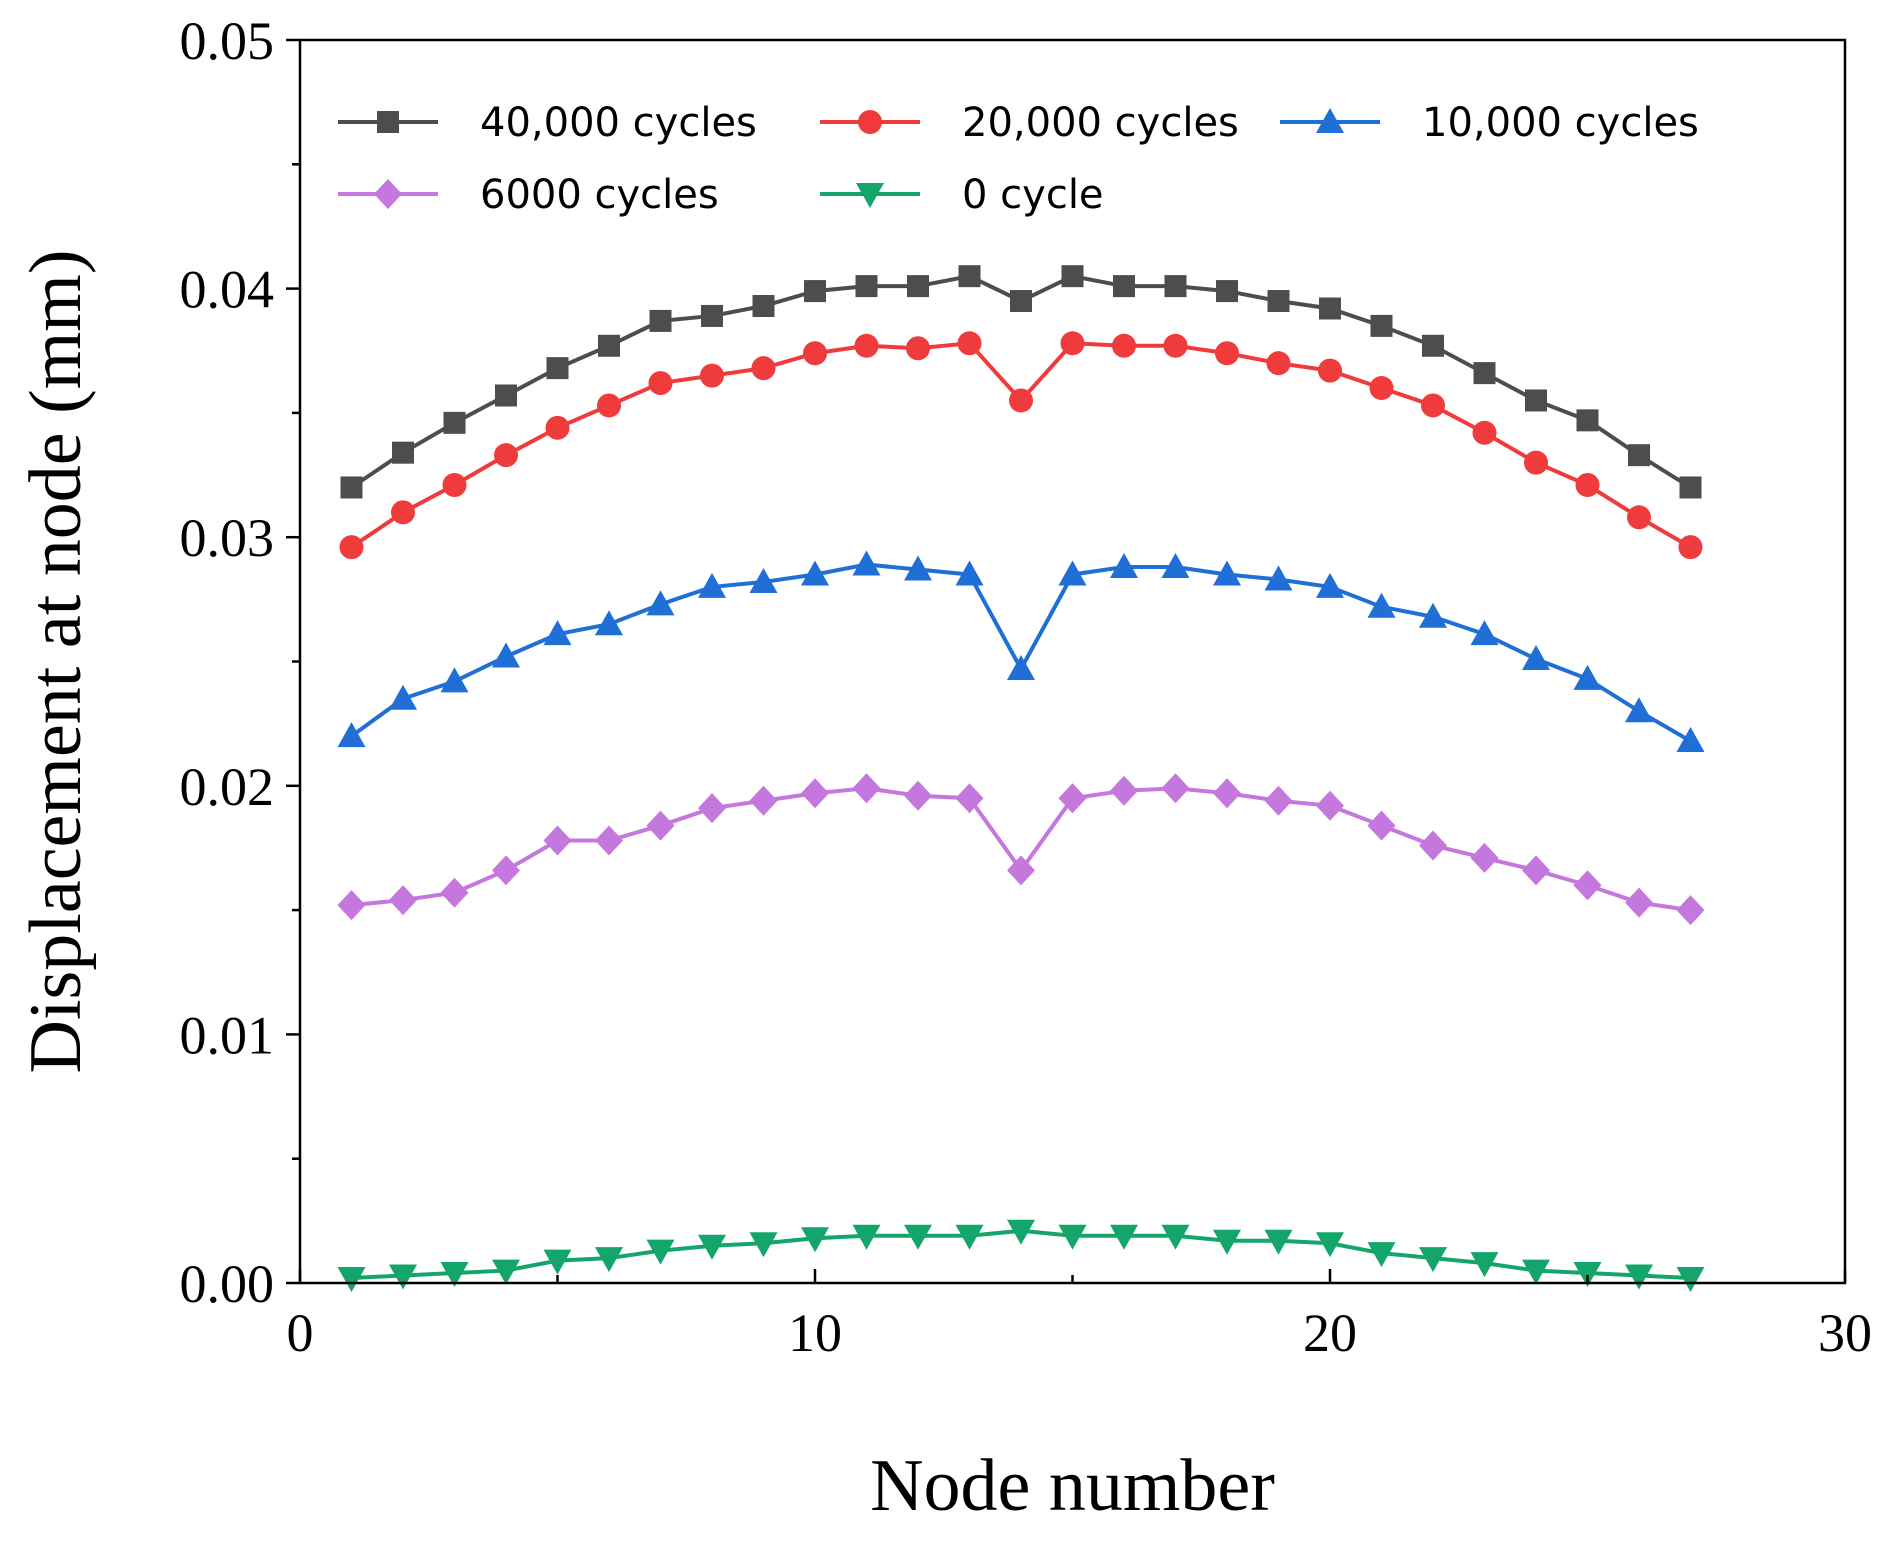 The width and height of the screenshot is (1896, 1546). I want to click on y-tick-label: 0.02, so click(227, 787).